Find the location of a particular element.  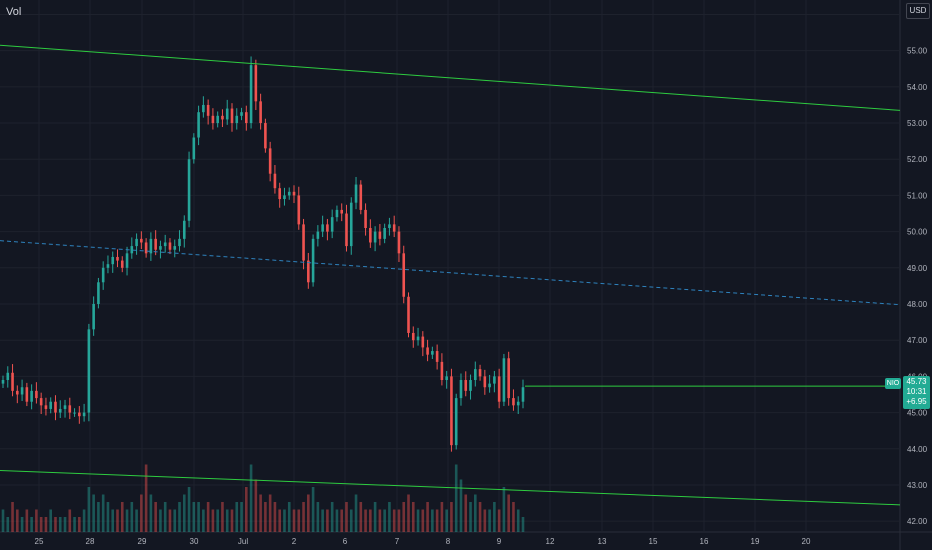

x-tick-label: Jul is located at coordinates (243, 541).